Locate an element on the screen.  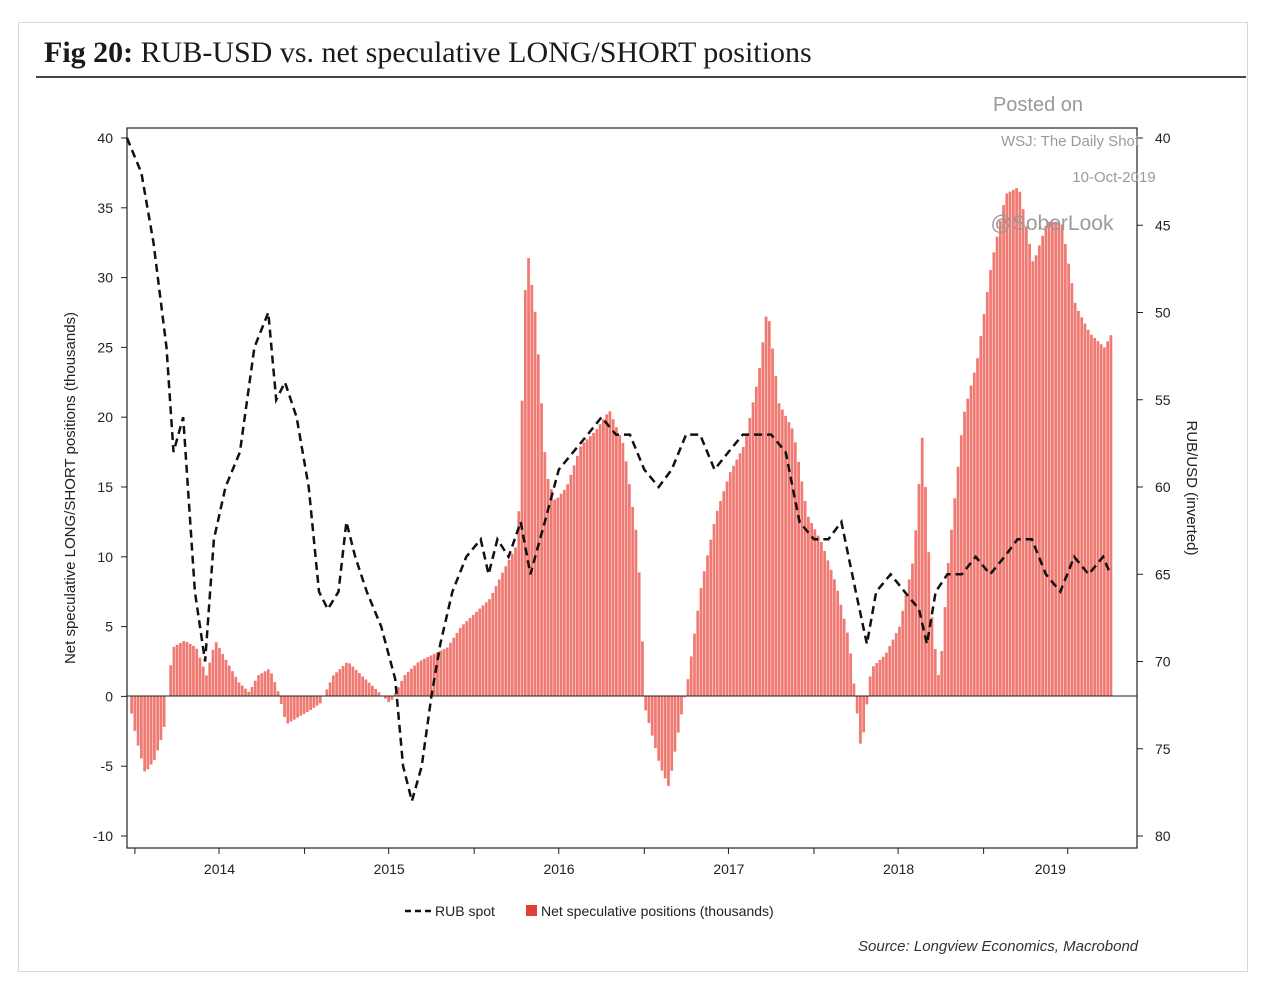
left-tick-label: 35 is located at coordinates (105, 208).